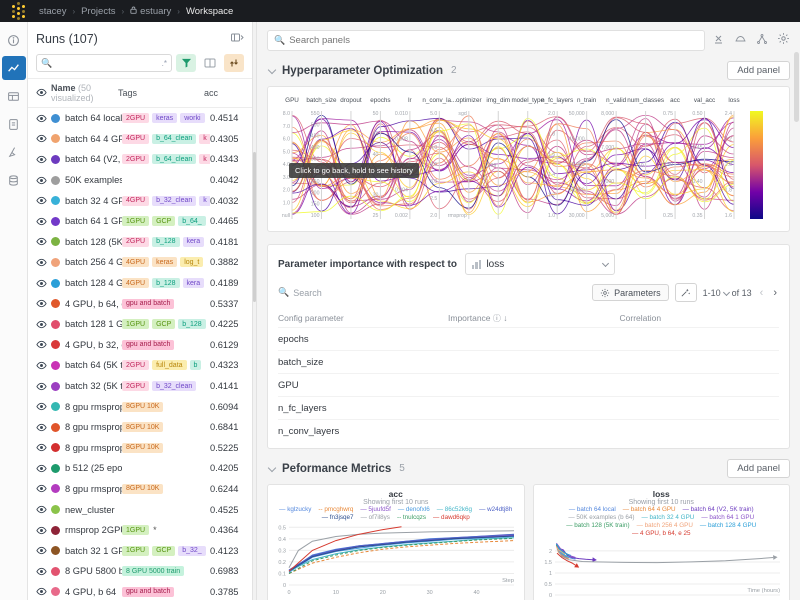  Describe the element at coordinates (14, 152) in the screenshot. I see `sweeps-broom-icon` at that location.